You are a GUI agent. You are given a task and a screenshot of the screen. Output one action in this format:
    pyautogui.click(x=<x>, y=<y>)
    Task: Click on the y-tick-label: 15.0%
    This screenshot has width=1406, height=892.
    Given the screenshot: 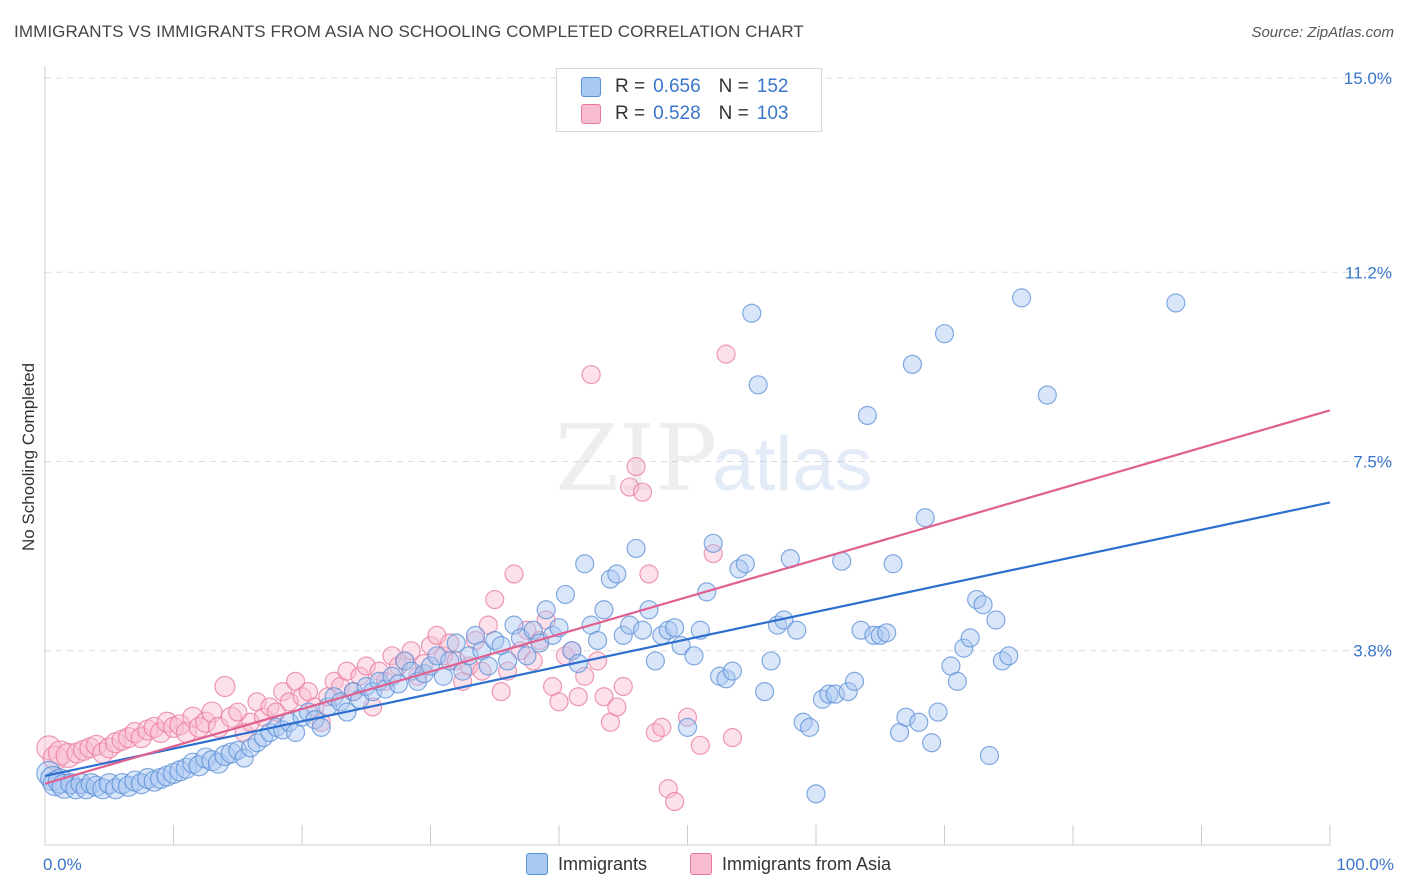 What is the action you would take?
    pyautogui.click(x=1368, y=78)
    